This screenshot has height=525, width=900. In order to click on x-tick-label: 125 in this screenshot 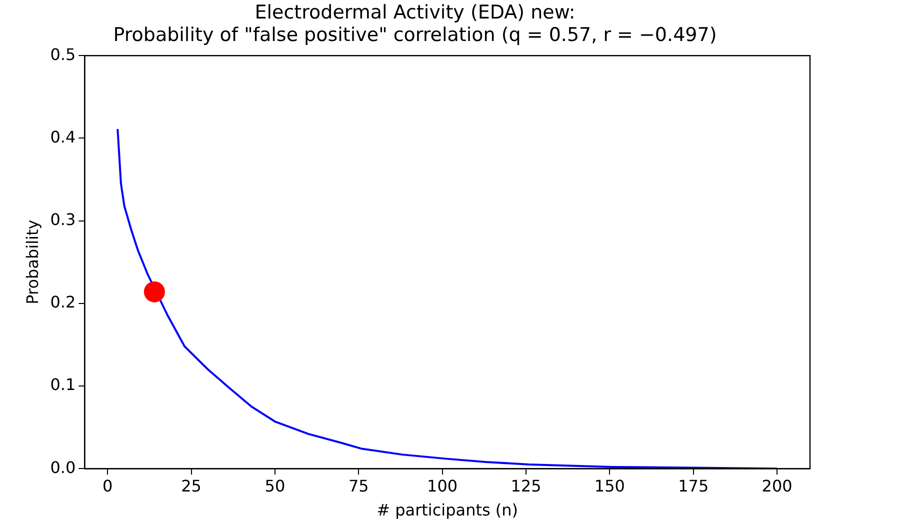, I will do `click(526, 486)`.